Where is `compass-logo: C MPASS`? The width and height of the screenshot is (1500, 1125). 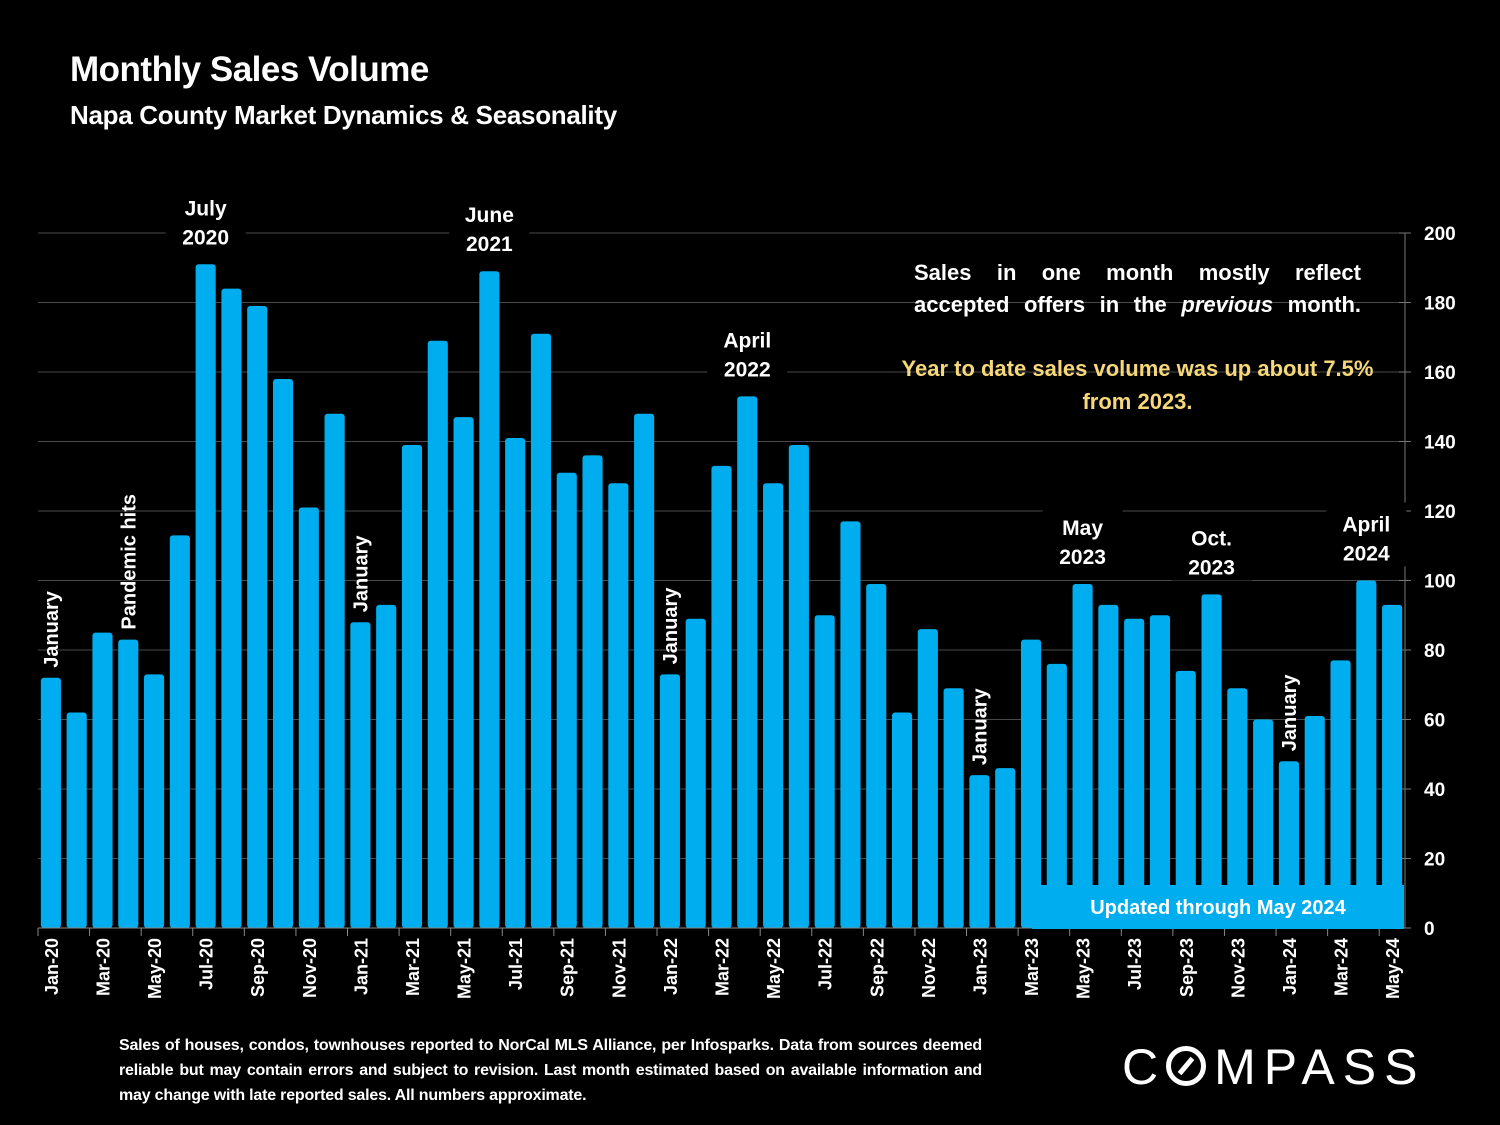 compass-logo: C MPASS is located at coordinates (1273, 1067).